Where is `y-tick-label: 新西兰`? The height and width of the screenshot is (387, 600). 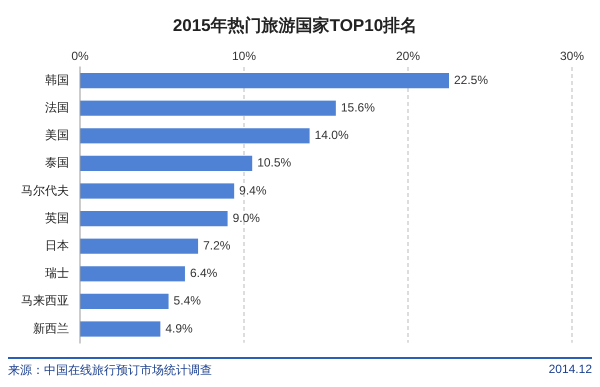
y-tick-label: 新西兰 is located at coordinates (51, 328).